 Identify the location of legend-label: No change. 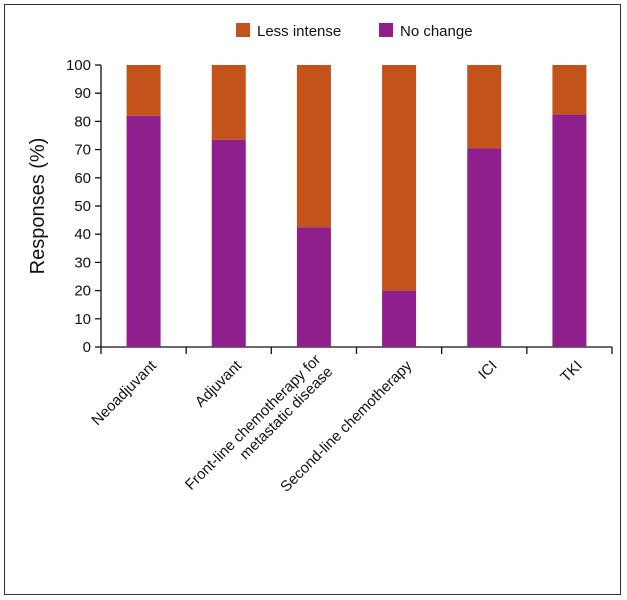
(436, 31).